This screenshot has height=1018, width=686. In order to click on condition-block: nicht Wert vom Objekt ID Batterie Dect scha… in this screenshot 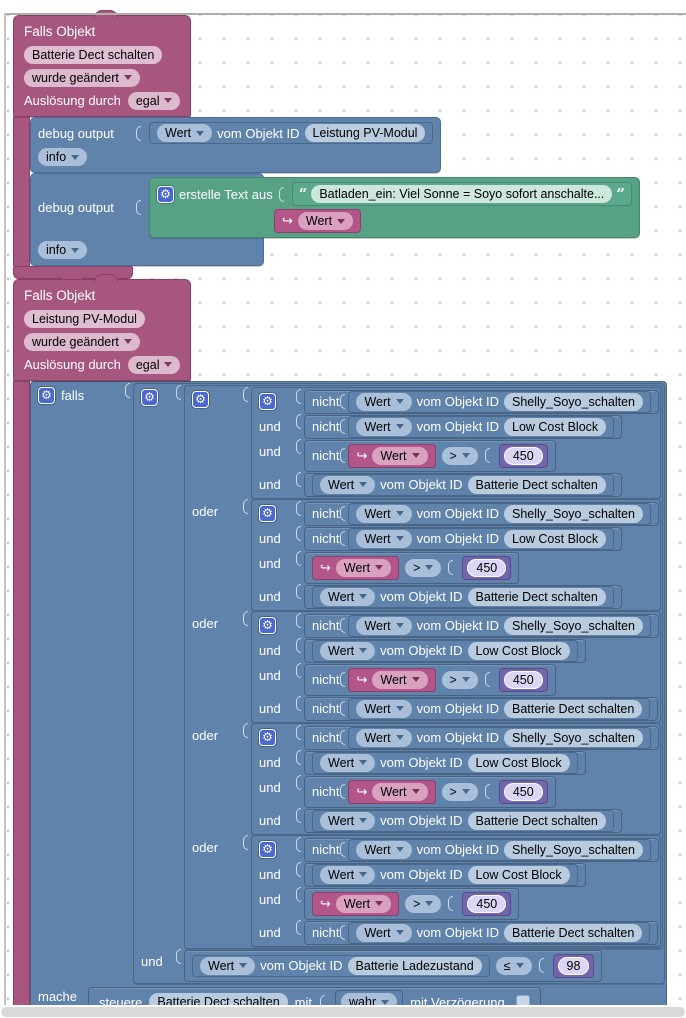, I will do `click(481, 708)`.